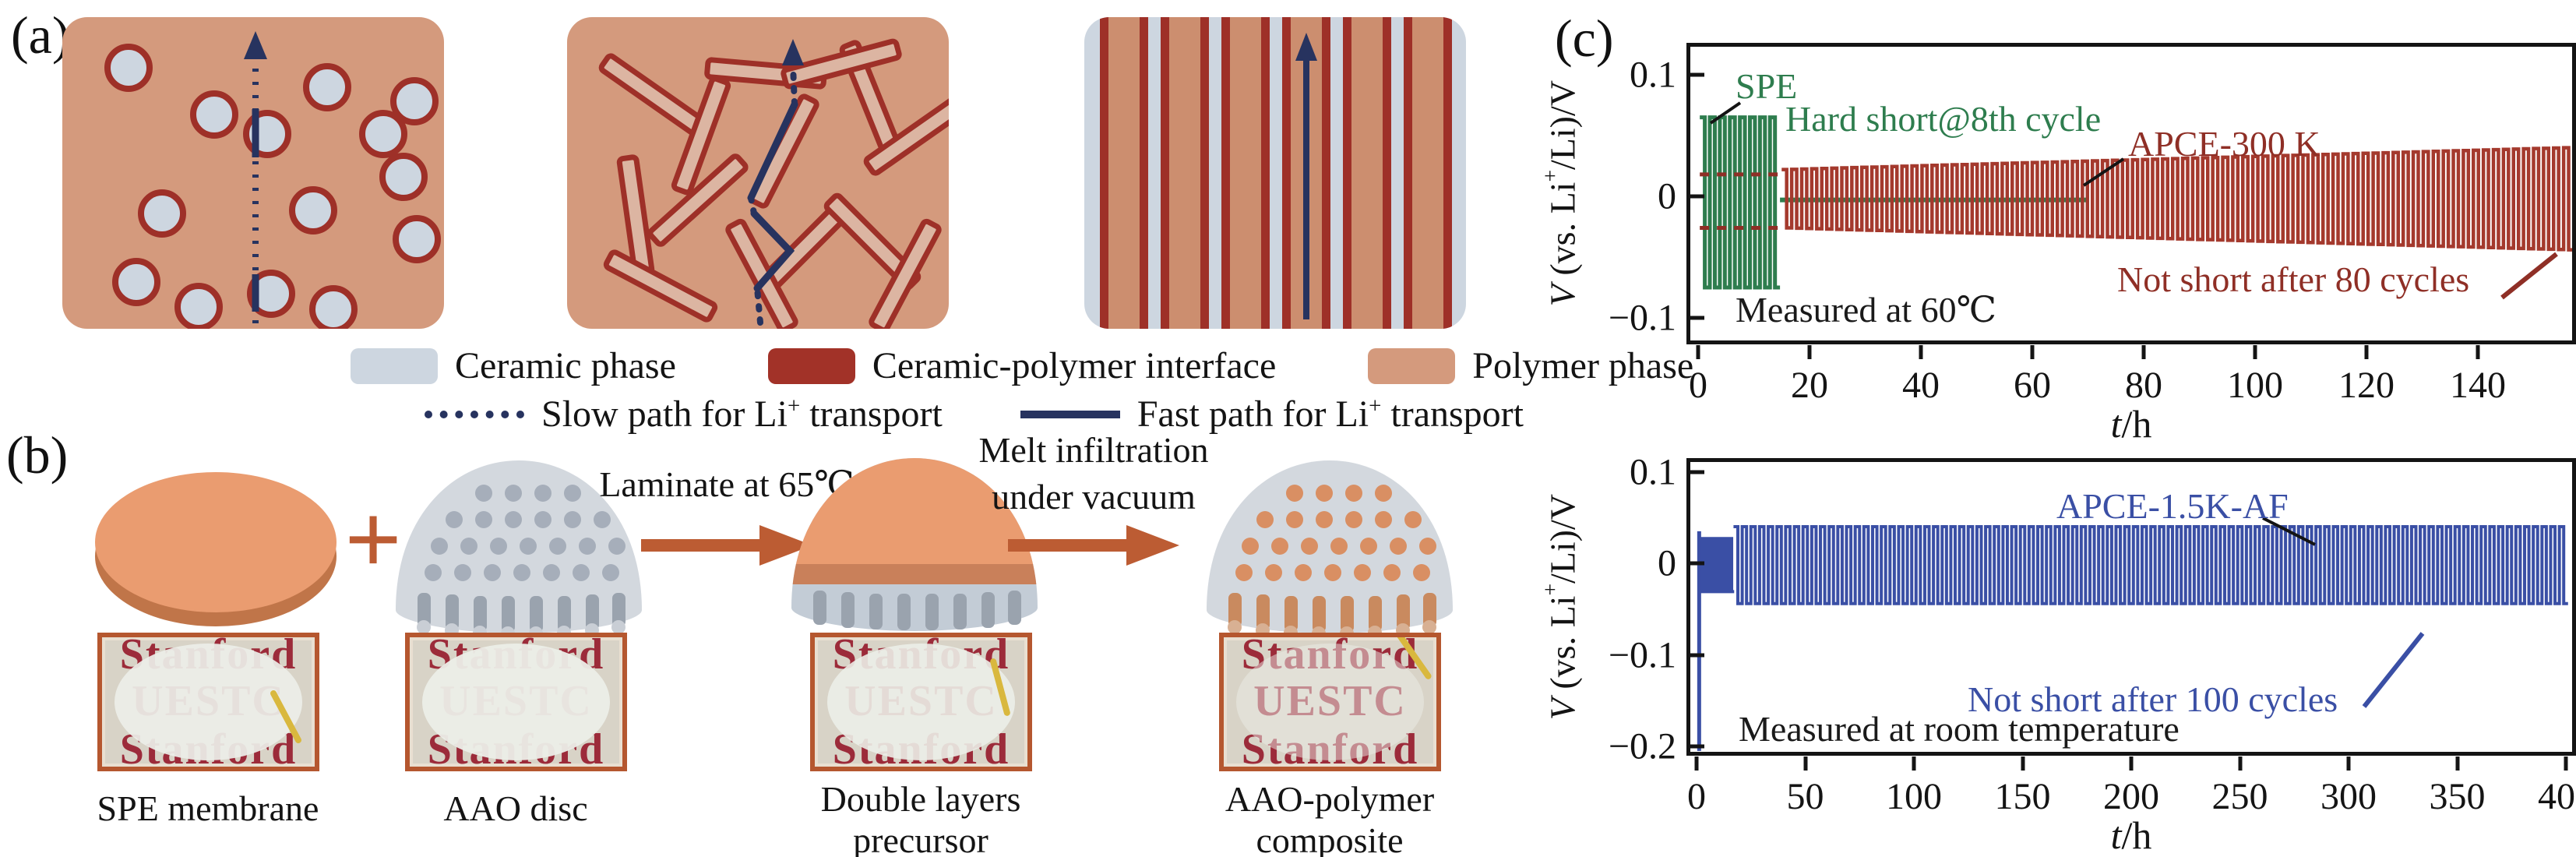 This screenshot has height=857, width=2576. What do you see at coordinates (2366, 385) in the screenshot?
I see `x-tick-label: 120` at bounding box center [2366, 385].